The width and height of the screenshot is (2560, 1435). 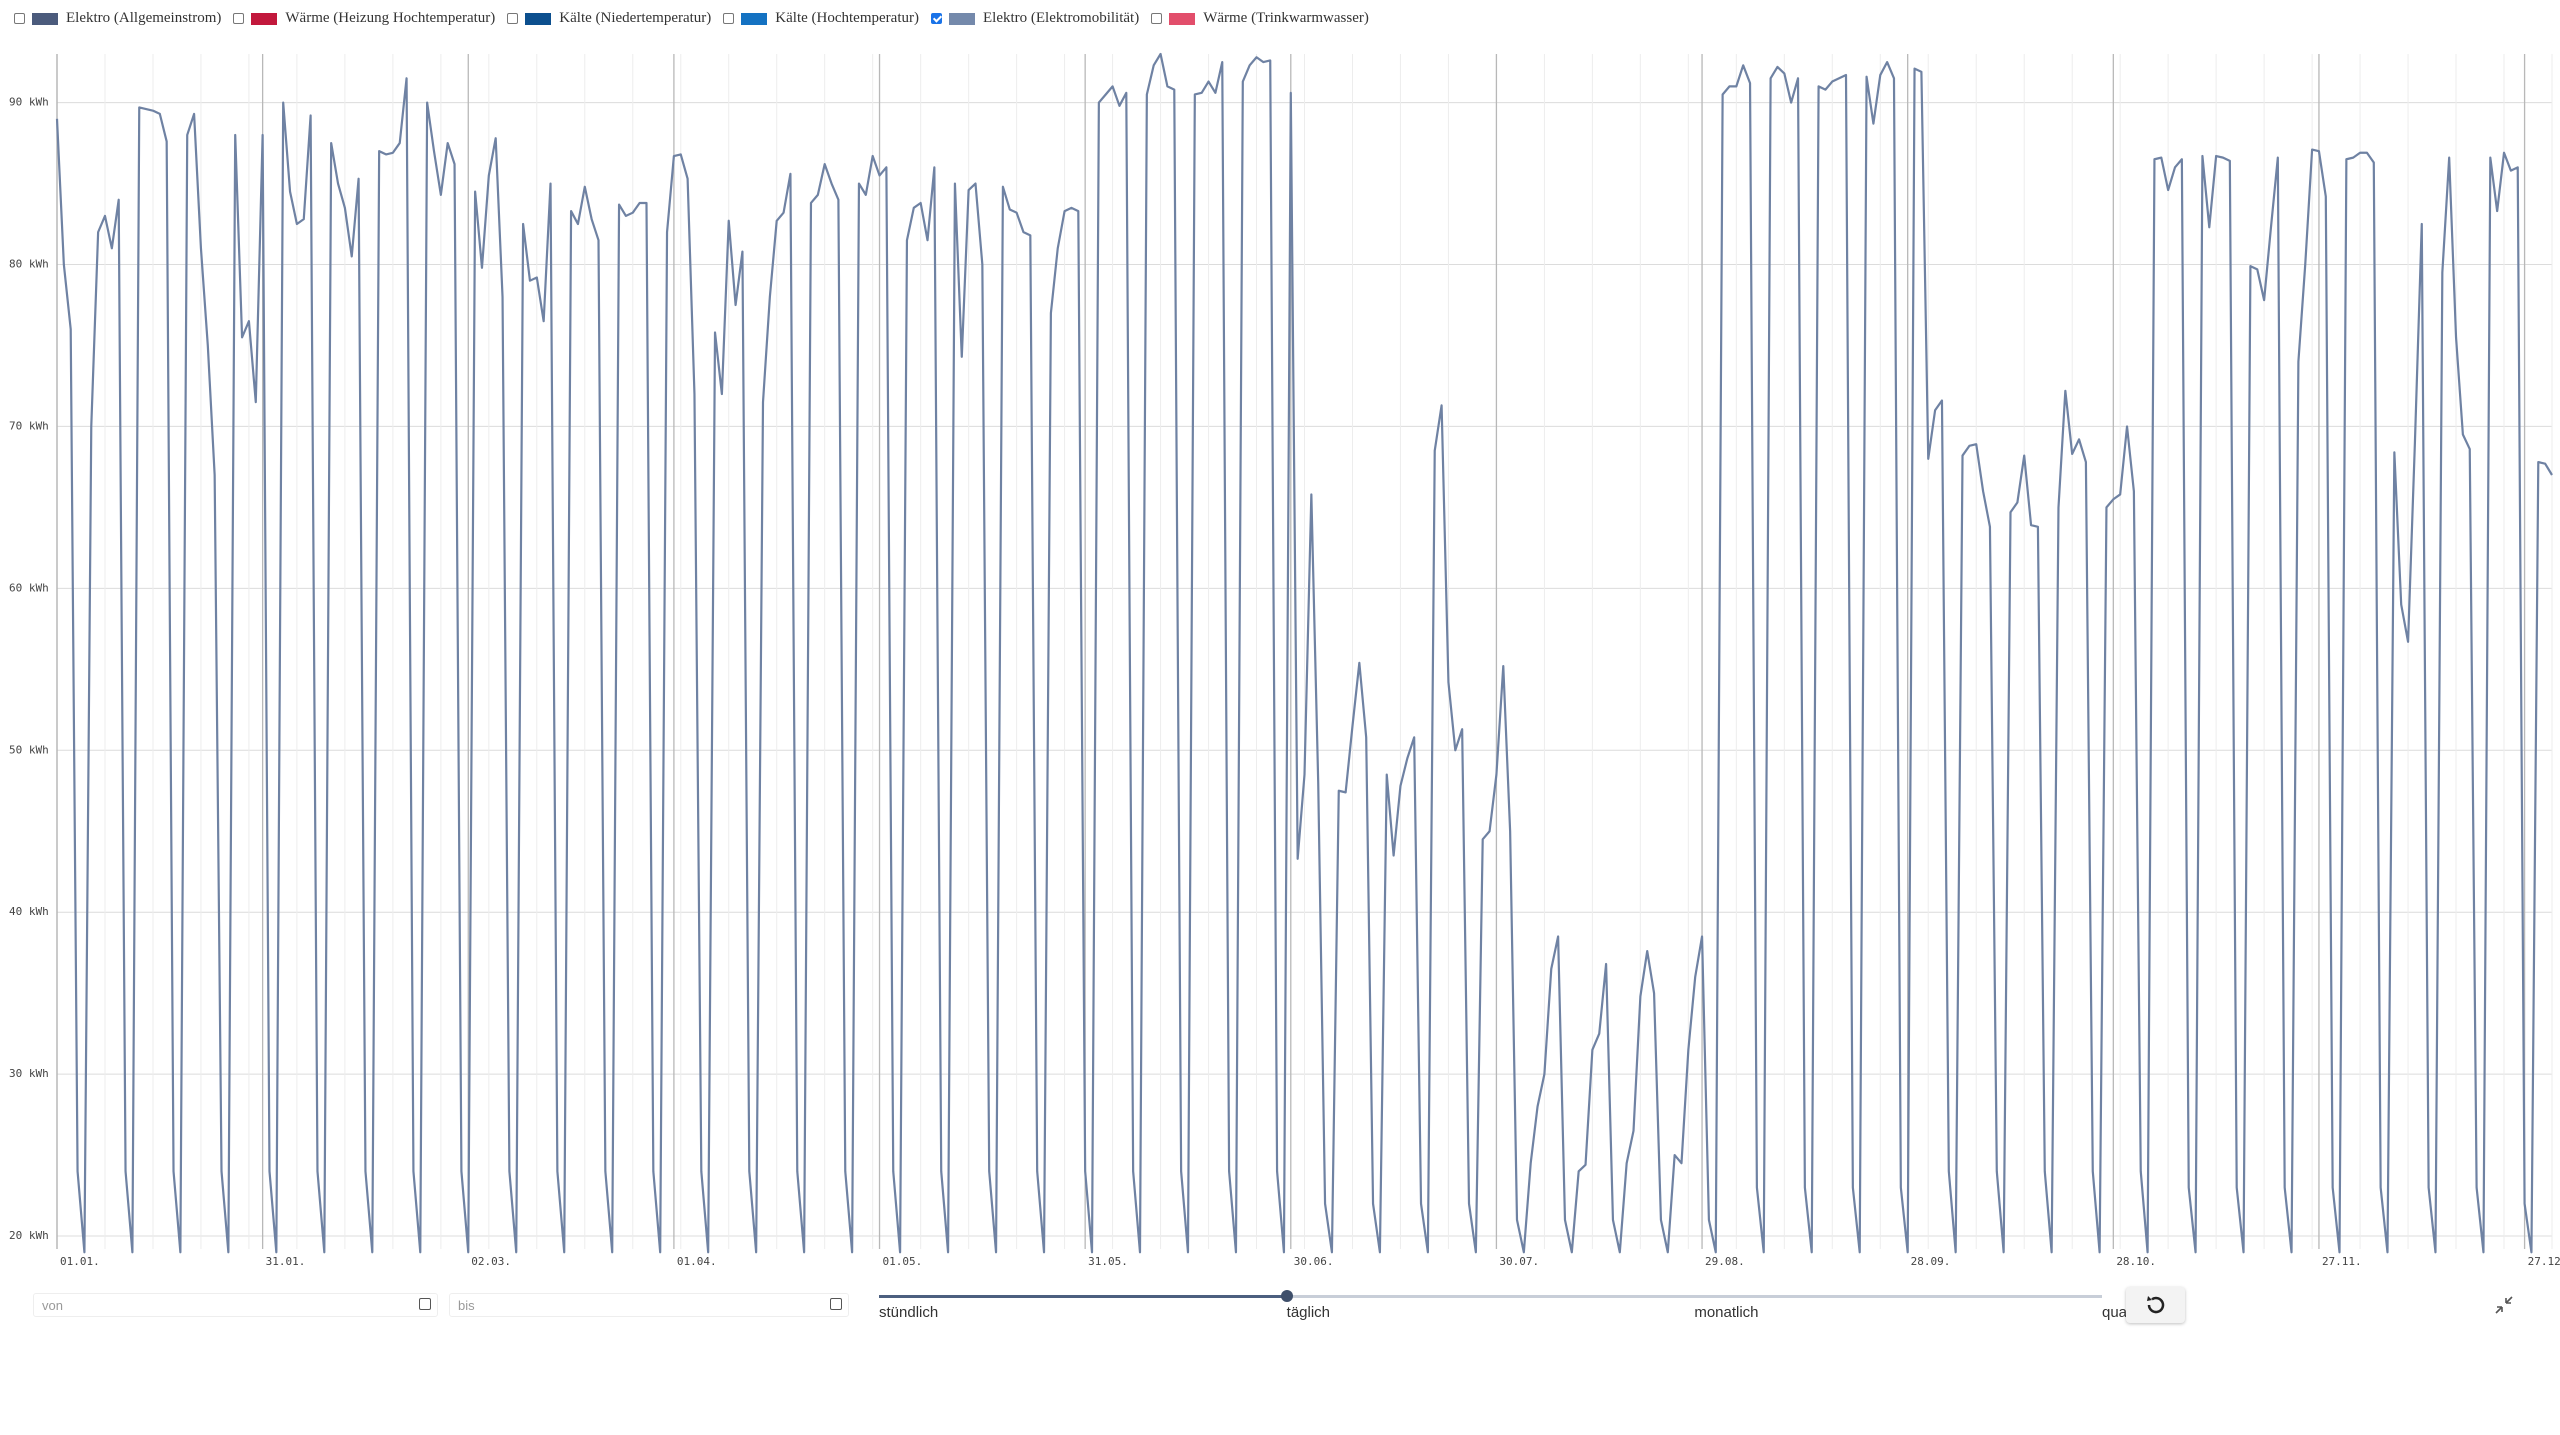 What do you see at coordinates (847, 18) in the screenshot?
I see `legend-label: Kälte (Hochtemperatur)` at bounding box center [847, 18].